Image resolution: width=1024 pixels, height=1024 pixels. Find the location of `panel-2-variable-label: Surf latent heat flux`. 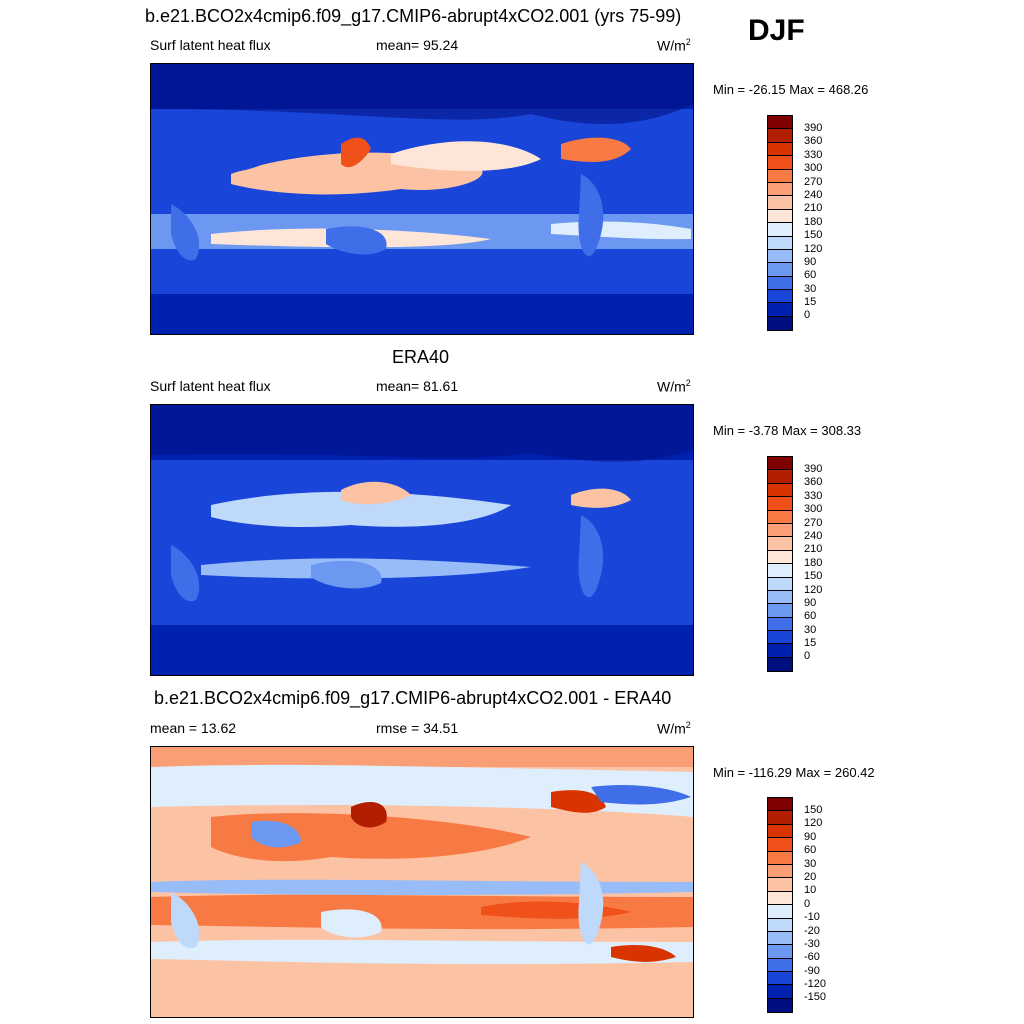

panel-2-variable-label: Surf latent heat flux is located at coordinates (210, 386).